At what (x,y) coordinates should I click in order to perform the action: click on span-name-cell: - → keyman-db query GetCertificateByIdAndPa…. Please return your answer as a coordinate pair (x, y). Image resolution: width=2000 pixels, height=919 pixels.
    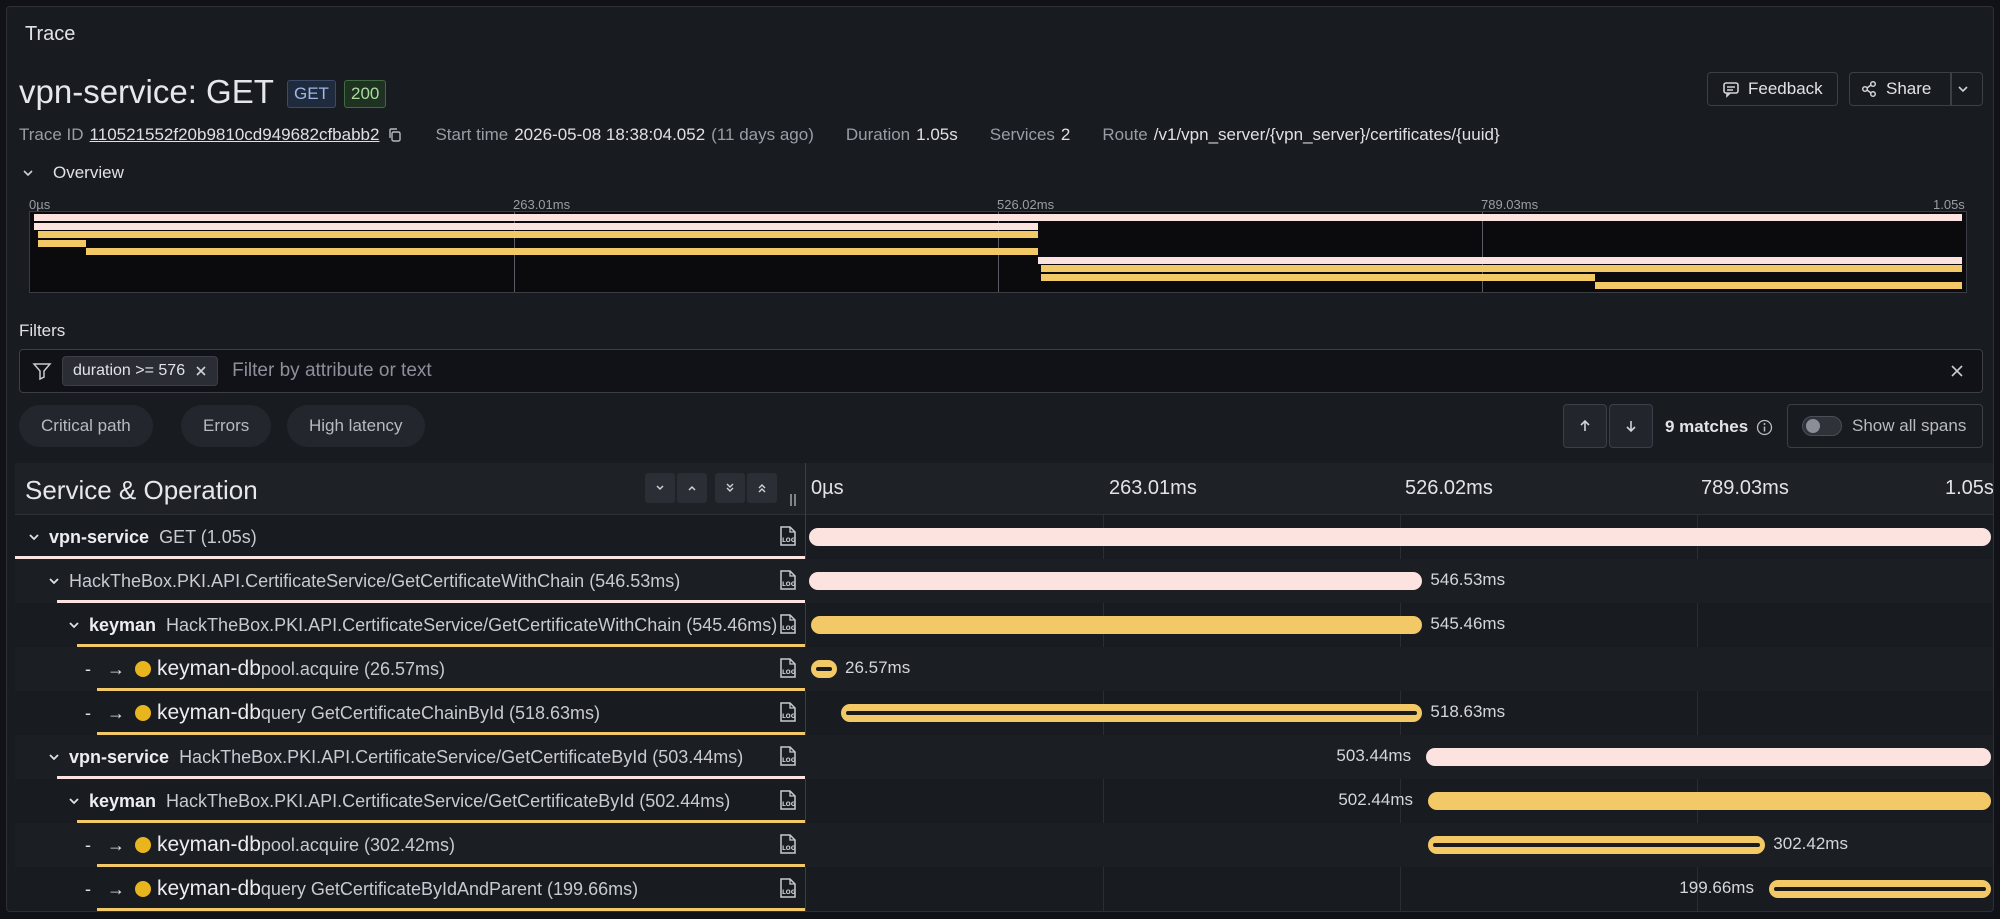
    Looking at the image, I should click on (410, 889).